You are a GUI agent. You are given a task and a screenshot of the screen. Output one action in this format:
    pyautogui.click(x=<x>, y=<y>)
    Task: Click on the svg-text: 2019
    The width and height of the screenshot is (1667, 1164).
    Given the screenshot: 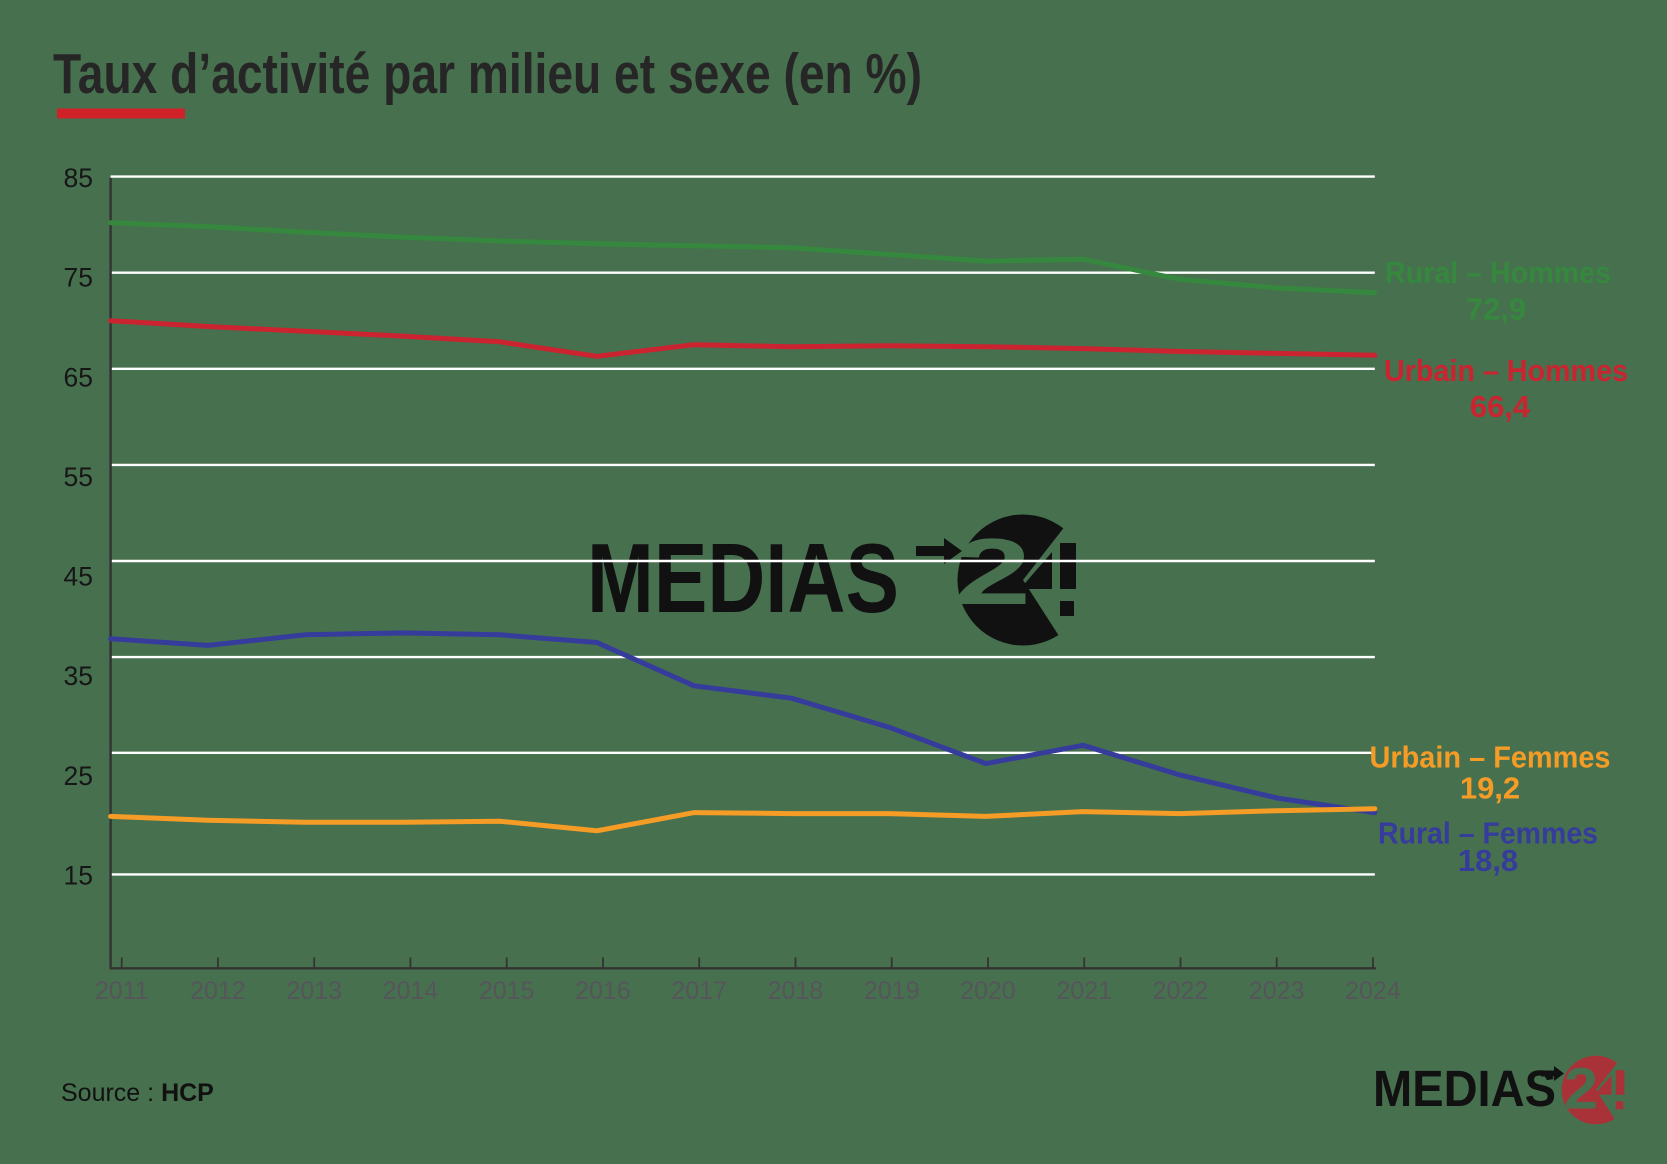 What is the action you would take?
    pyautogui.click(x=892, y=991)
    